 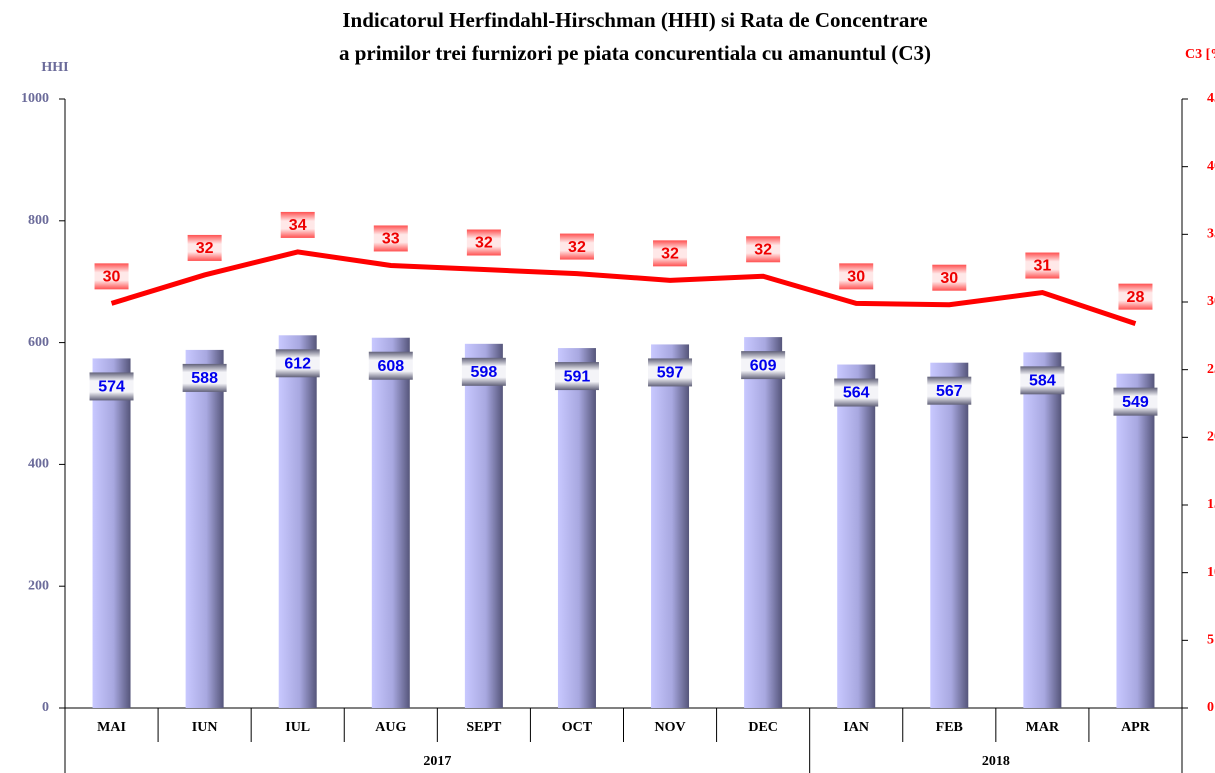 I want to click on y-axis-title: HHI, so click(x=54, y=67).